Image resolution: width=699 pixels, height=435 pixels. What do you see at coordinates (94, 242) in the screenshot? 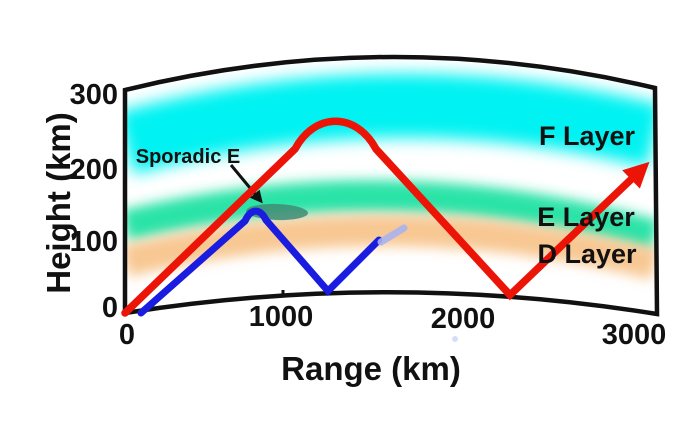
I see `y-tick-100: 100` at bounding box center [94, 242].